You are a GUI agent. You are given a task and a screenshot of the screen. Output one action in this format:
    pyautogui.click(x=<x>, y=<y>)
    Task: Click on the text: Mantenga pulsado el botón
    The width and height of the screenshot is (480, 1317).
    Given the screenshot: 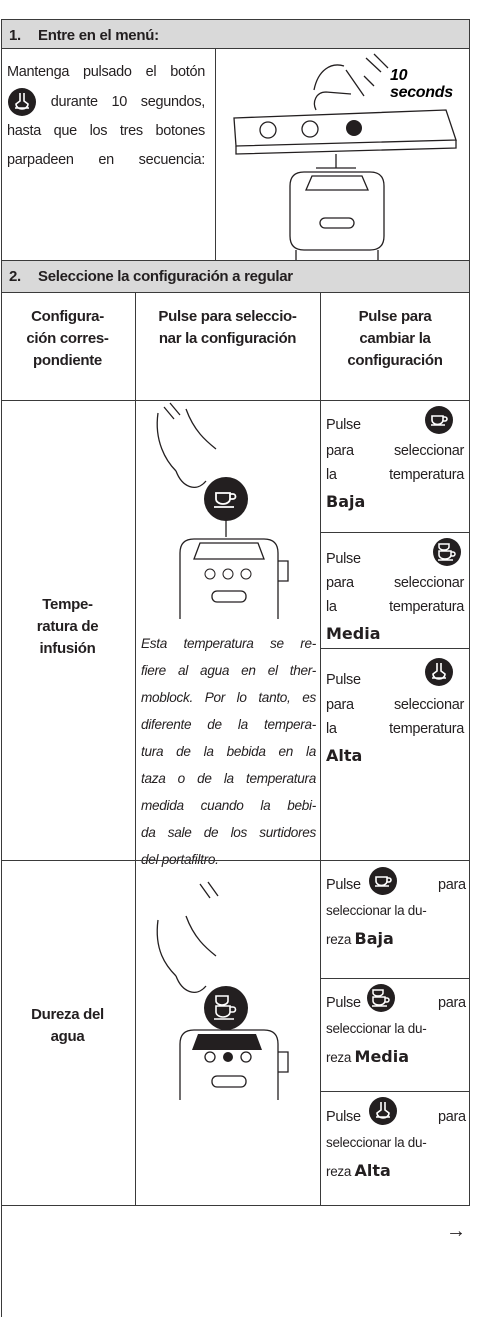 What is the action you would take?
    pyautogui.click(x=106, y=72)
    